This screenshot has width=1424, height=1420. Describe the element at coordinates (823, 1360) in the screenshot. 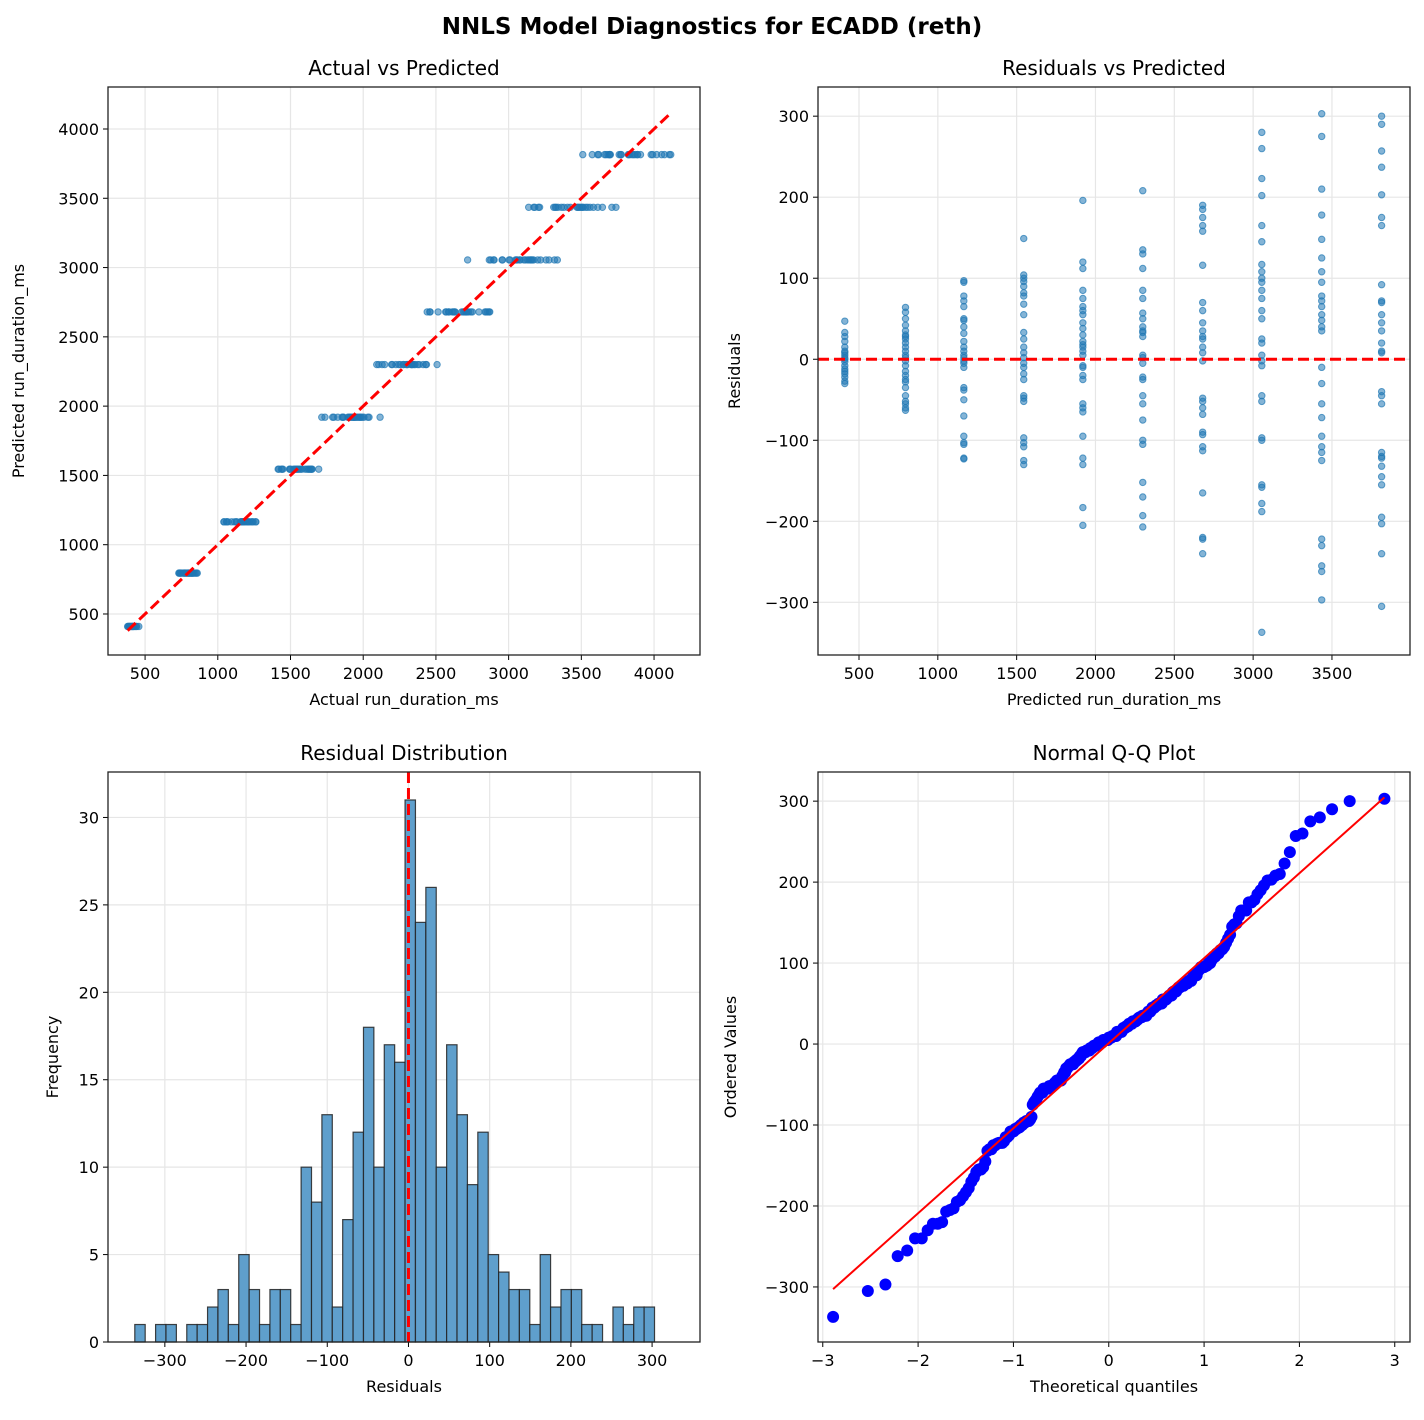

I see `x-tick-label: −3` at that location.